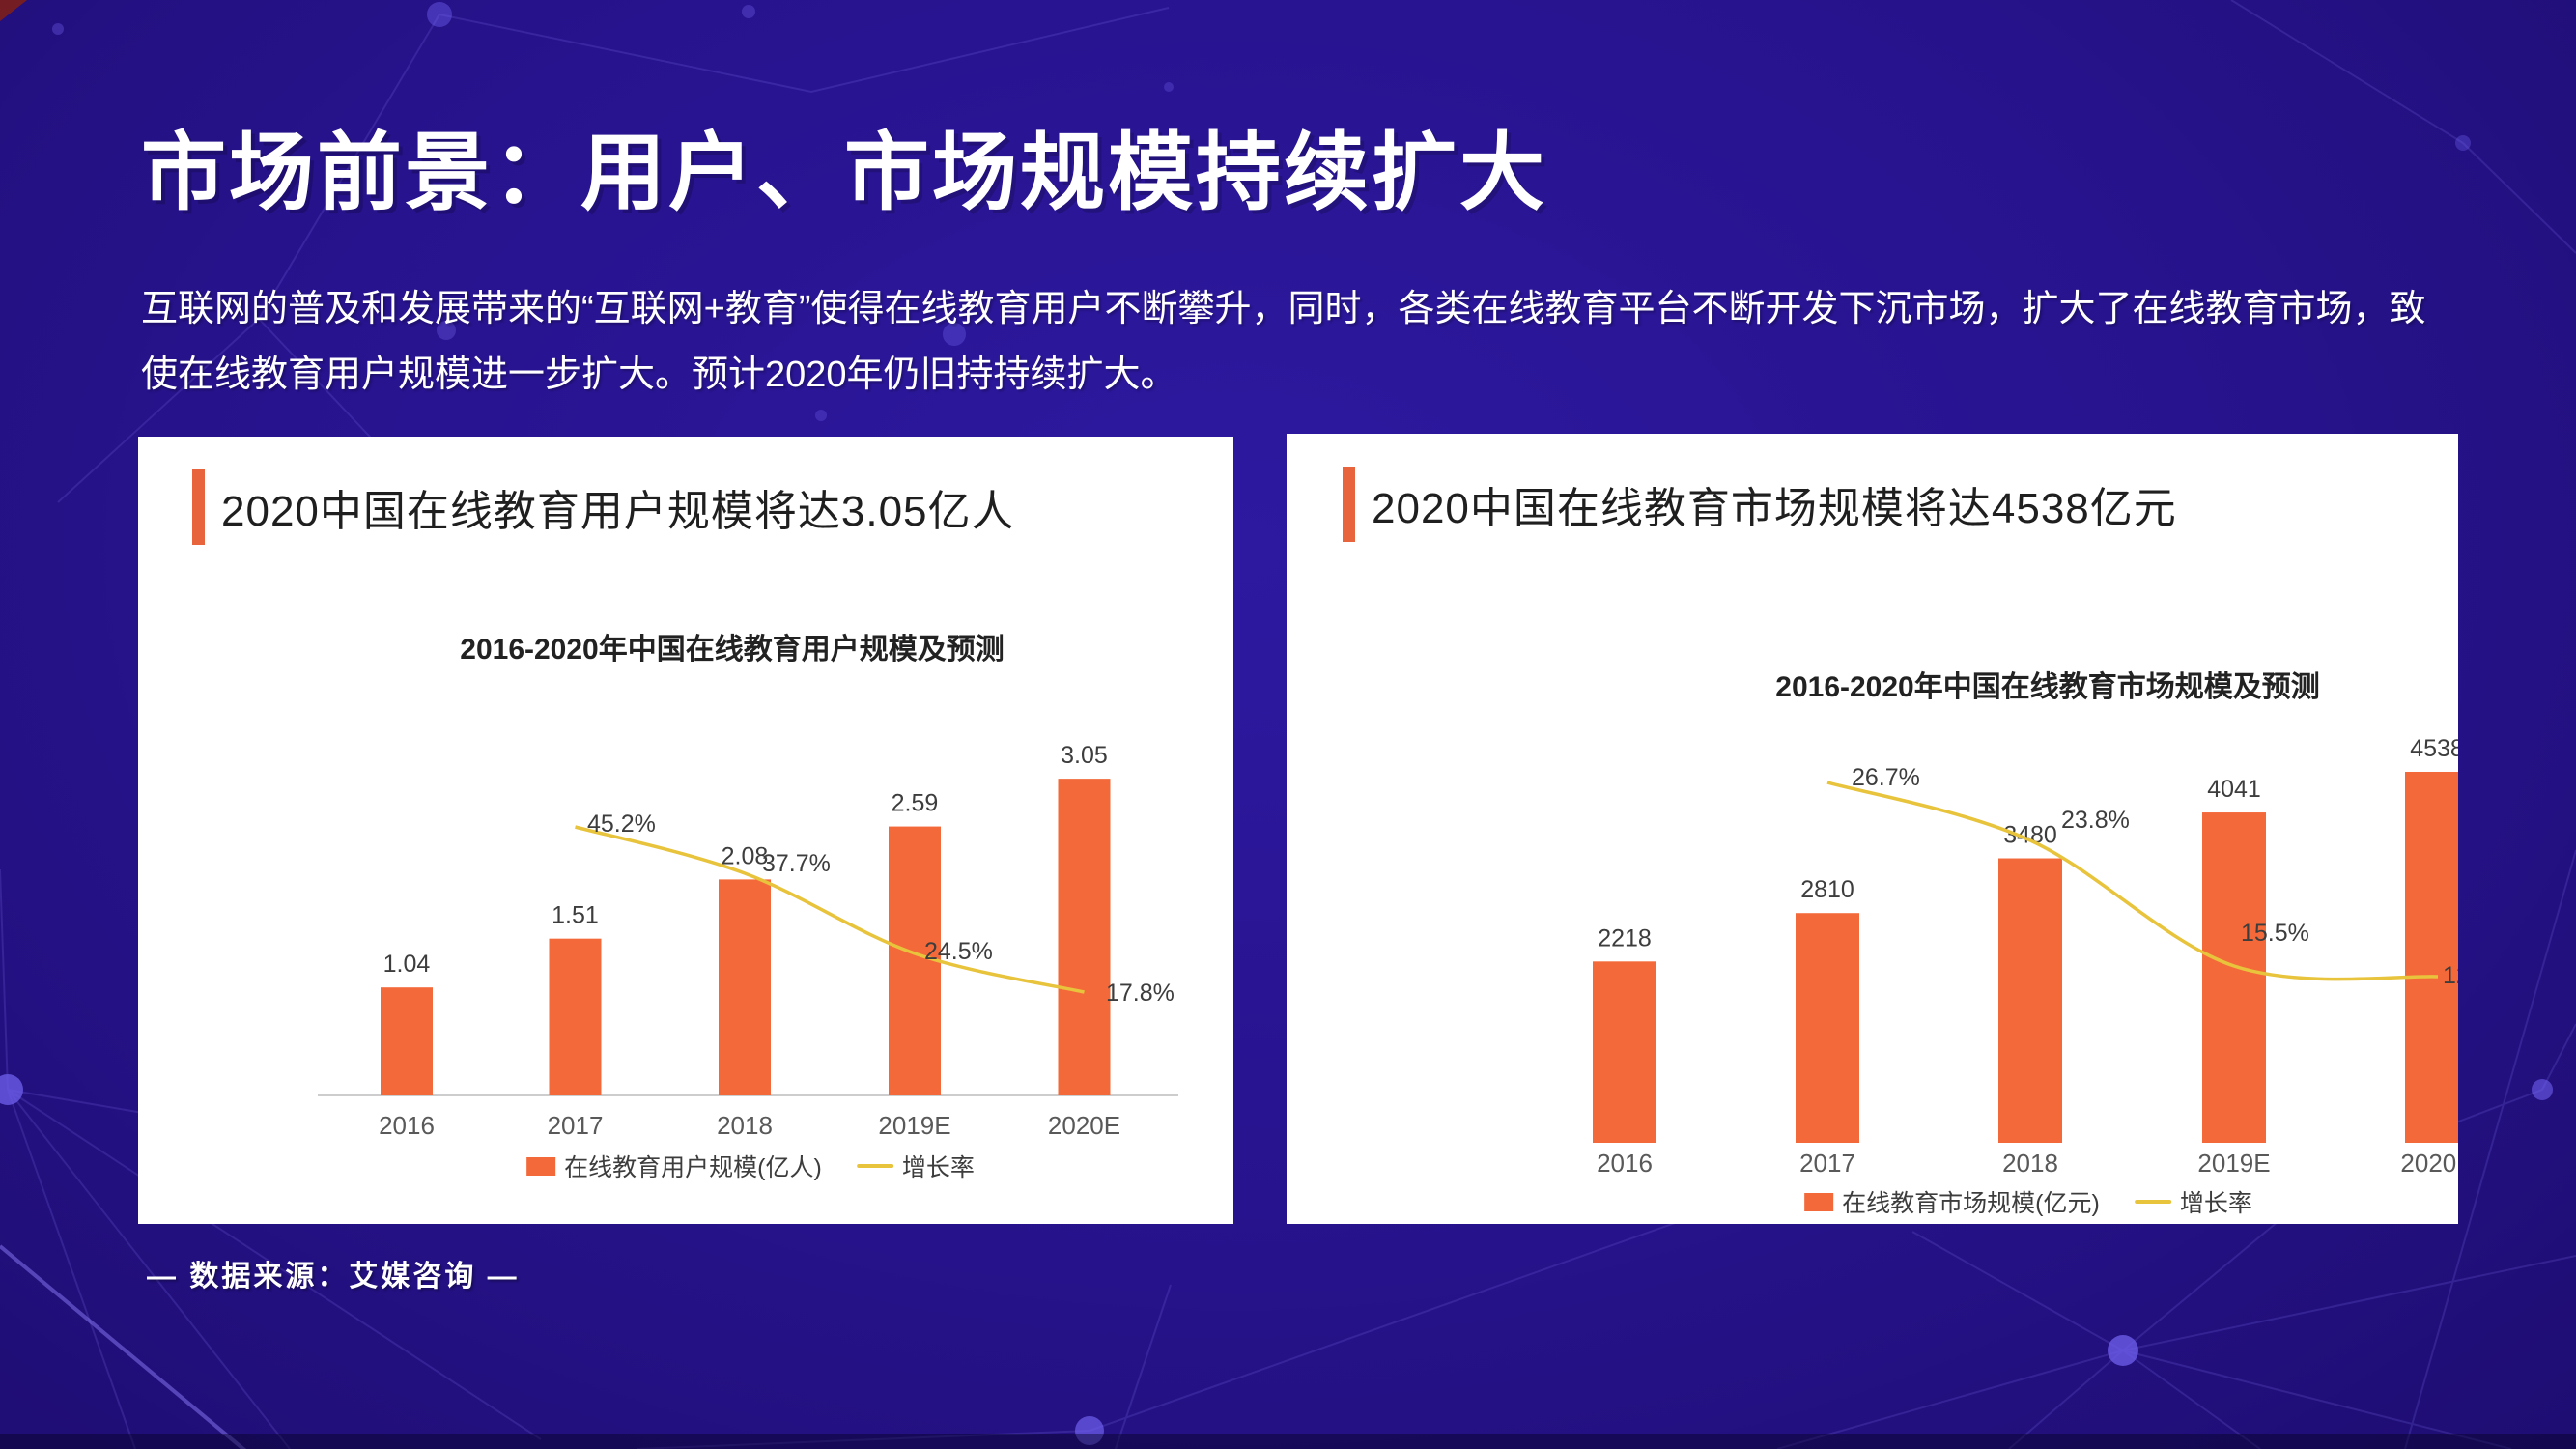 This screenshot has width=2576, height=1449. Describe the element at coordinates (958, 951) in the screenshot. I see `svg-text: 24.5%` at that location.